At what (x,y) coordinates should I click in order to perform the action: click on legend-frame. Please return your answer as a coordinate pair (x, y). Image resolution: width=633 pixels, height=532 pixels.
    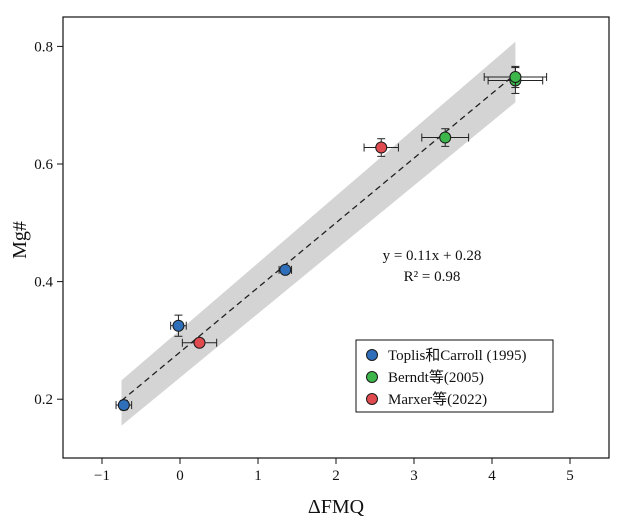
    Looking at the image, I should click on (454, 376).